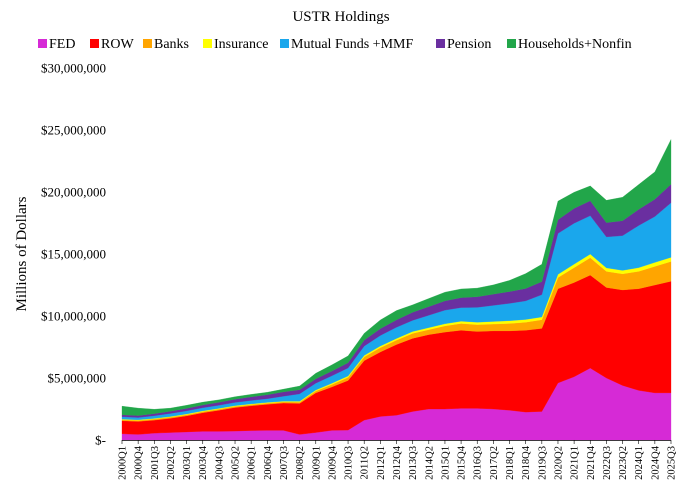  I want to click on x-tick-label: 2007Q3, so click(284, 463).